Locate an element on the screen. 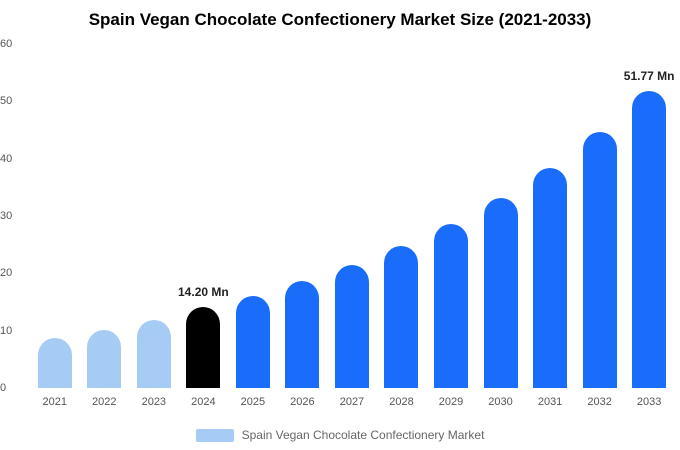 This screenshot has height=450, width=680. bar-2032 is located at coordinates (599, 260).